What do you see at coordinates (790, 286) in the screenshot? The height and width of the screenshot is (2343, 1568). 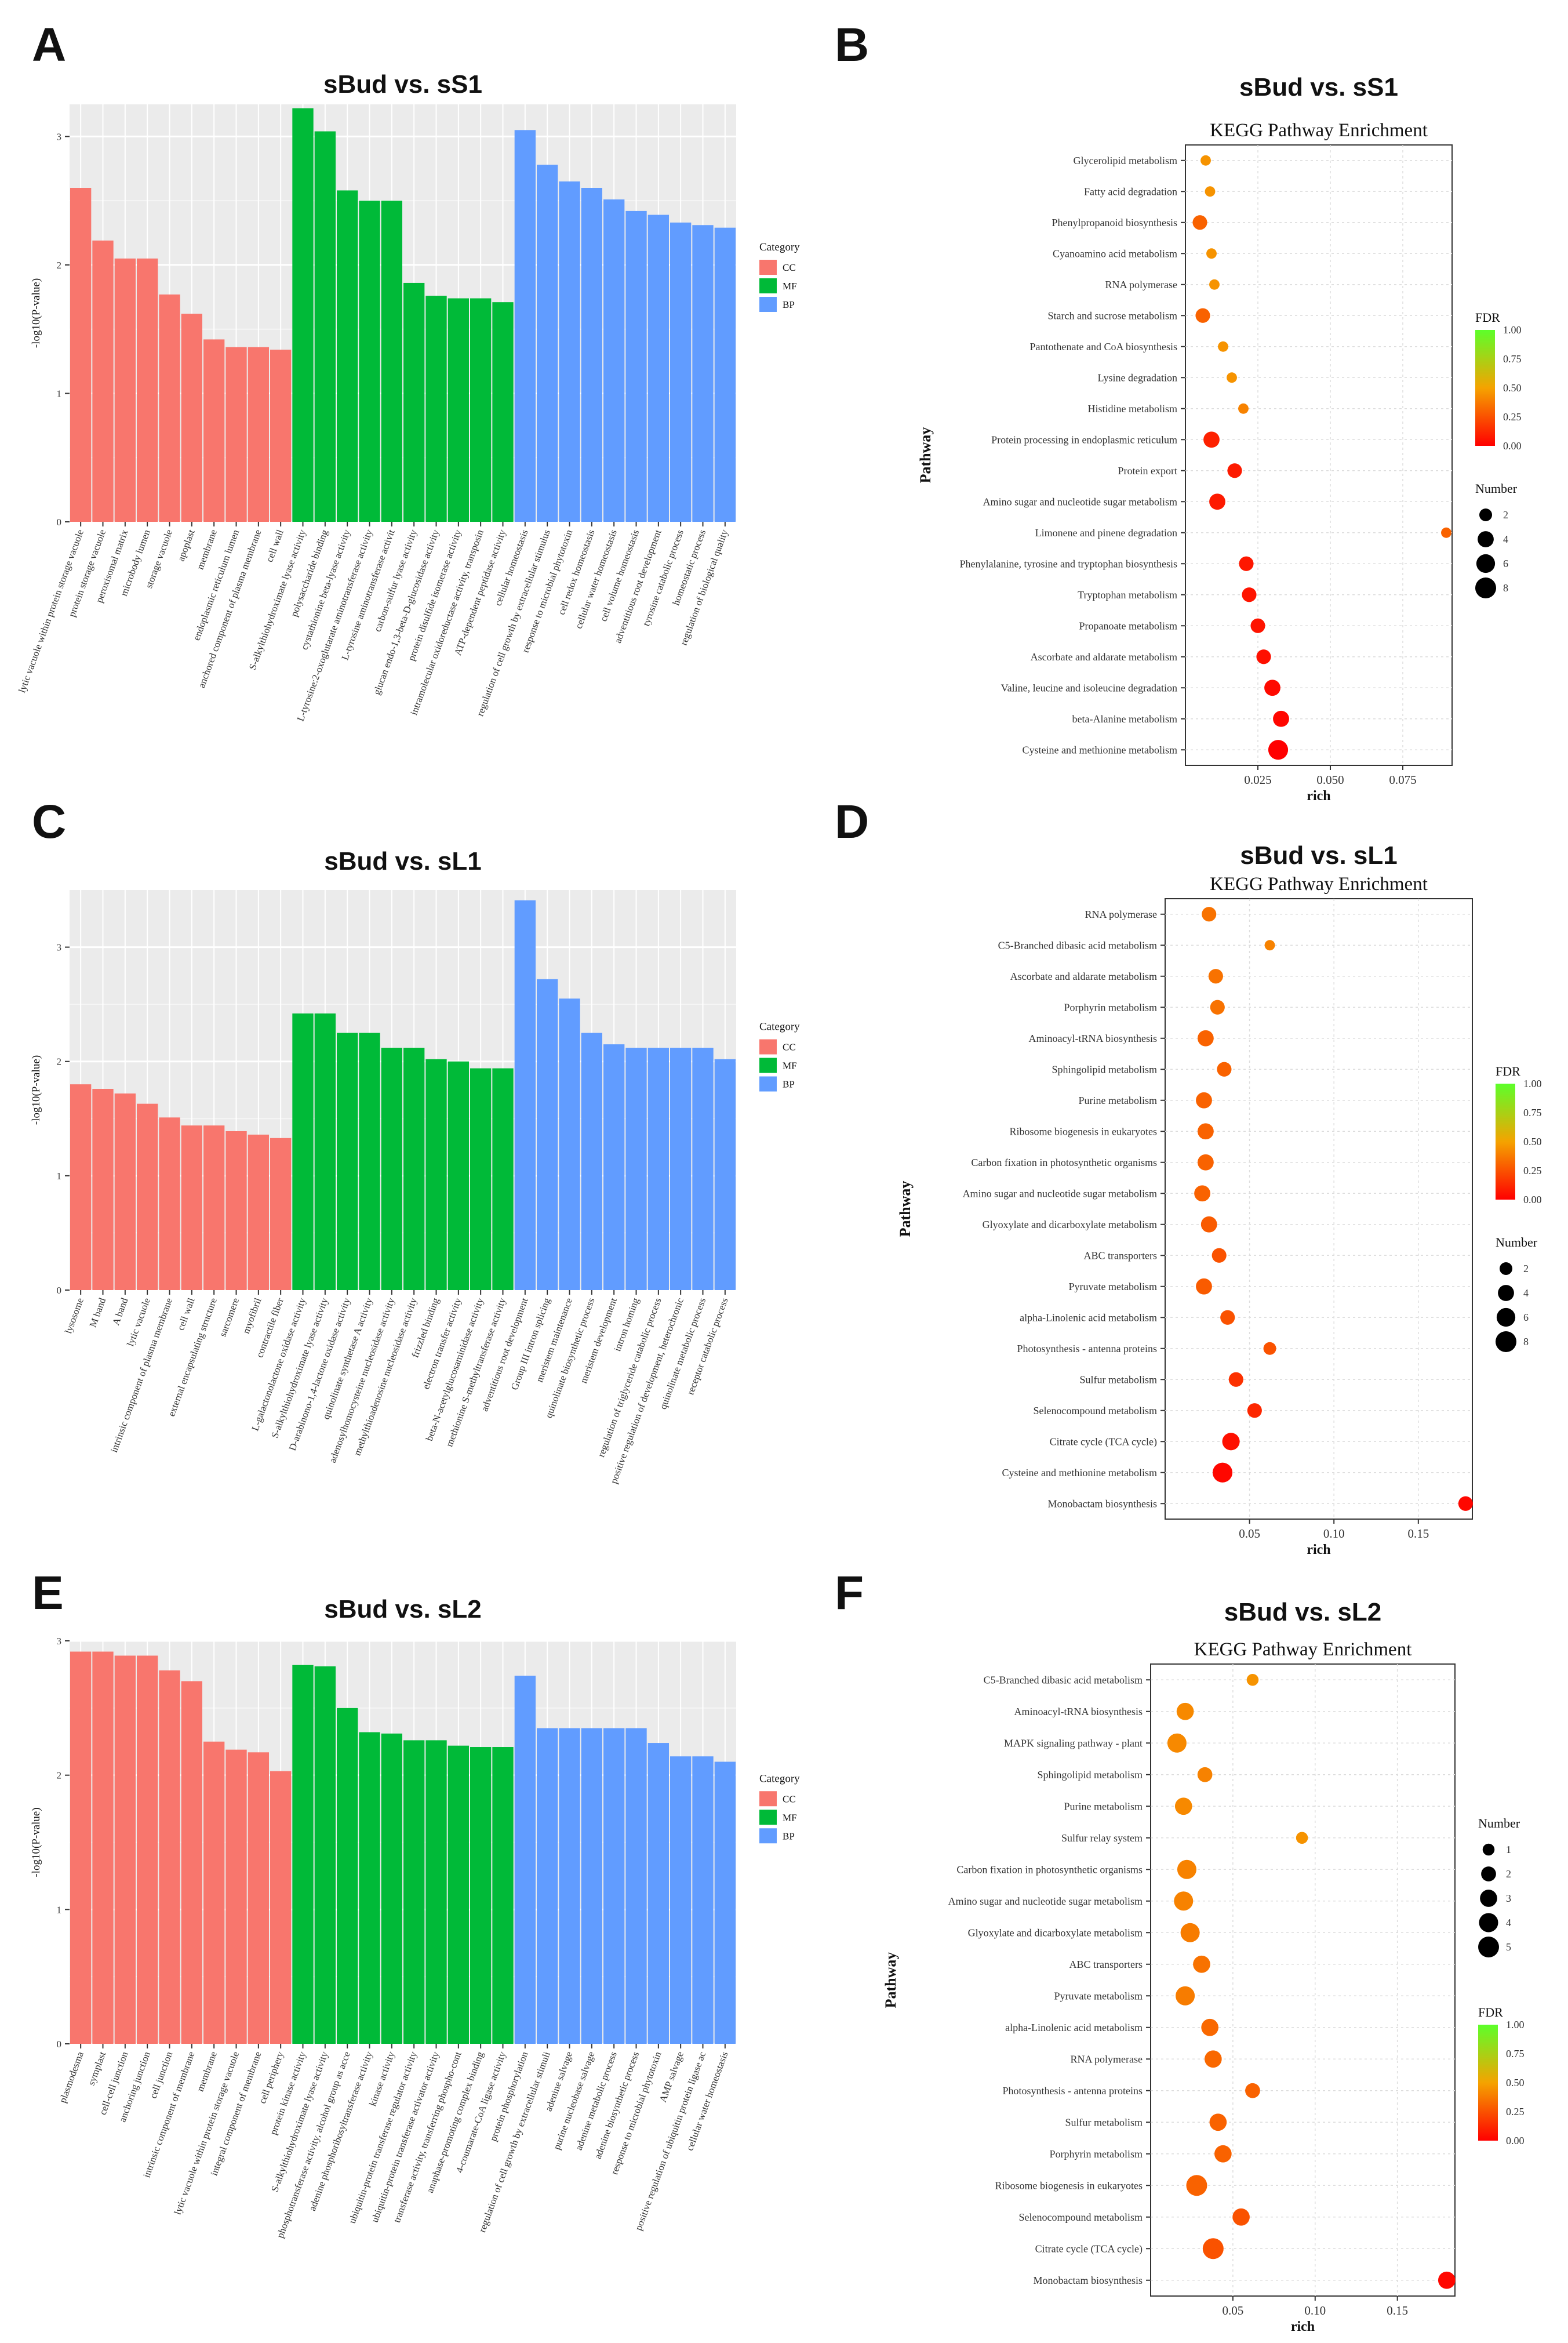 I see `legend-label: MF` at bounding box center [790, 286].